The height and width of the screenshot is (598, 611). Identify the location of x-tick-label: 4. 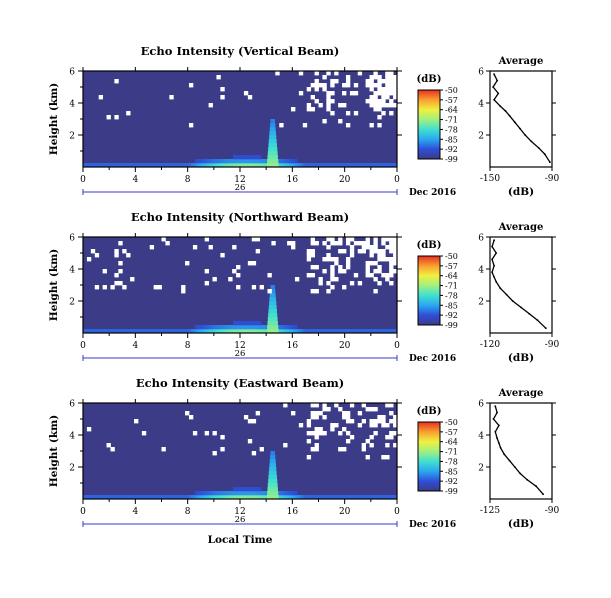
(135, 346).